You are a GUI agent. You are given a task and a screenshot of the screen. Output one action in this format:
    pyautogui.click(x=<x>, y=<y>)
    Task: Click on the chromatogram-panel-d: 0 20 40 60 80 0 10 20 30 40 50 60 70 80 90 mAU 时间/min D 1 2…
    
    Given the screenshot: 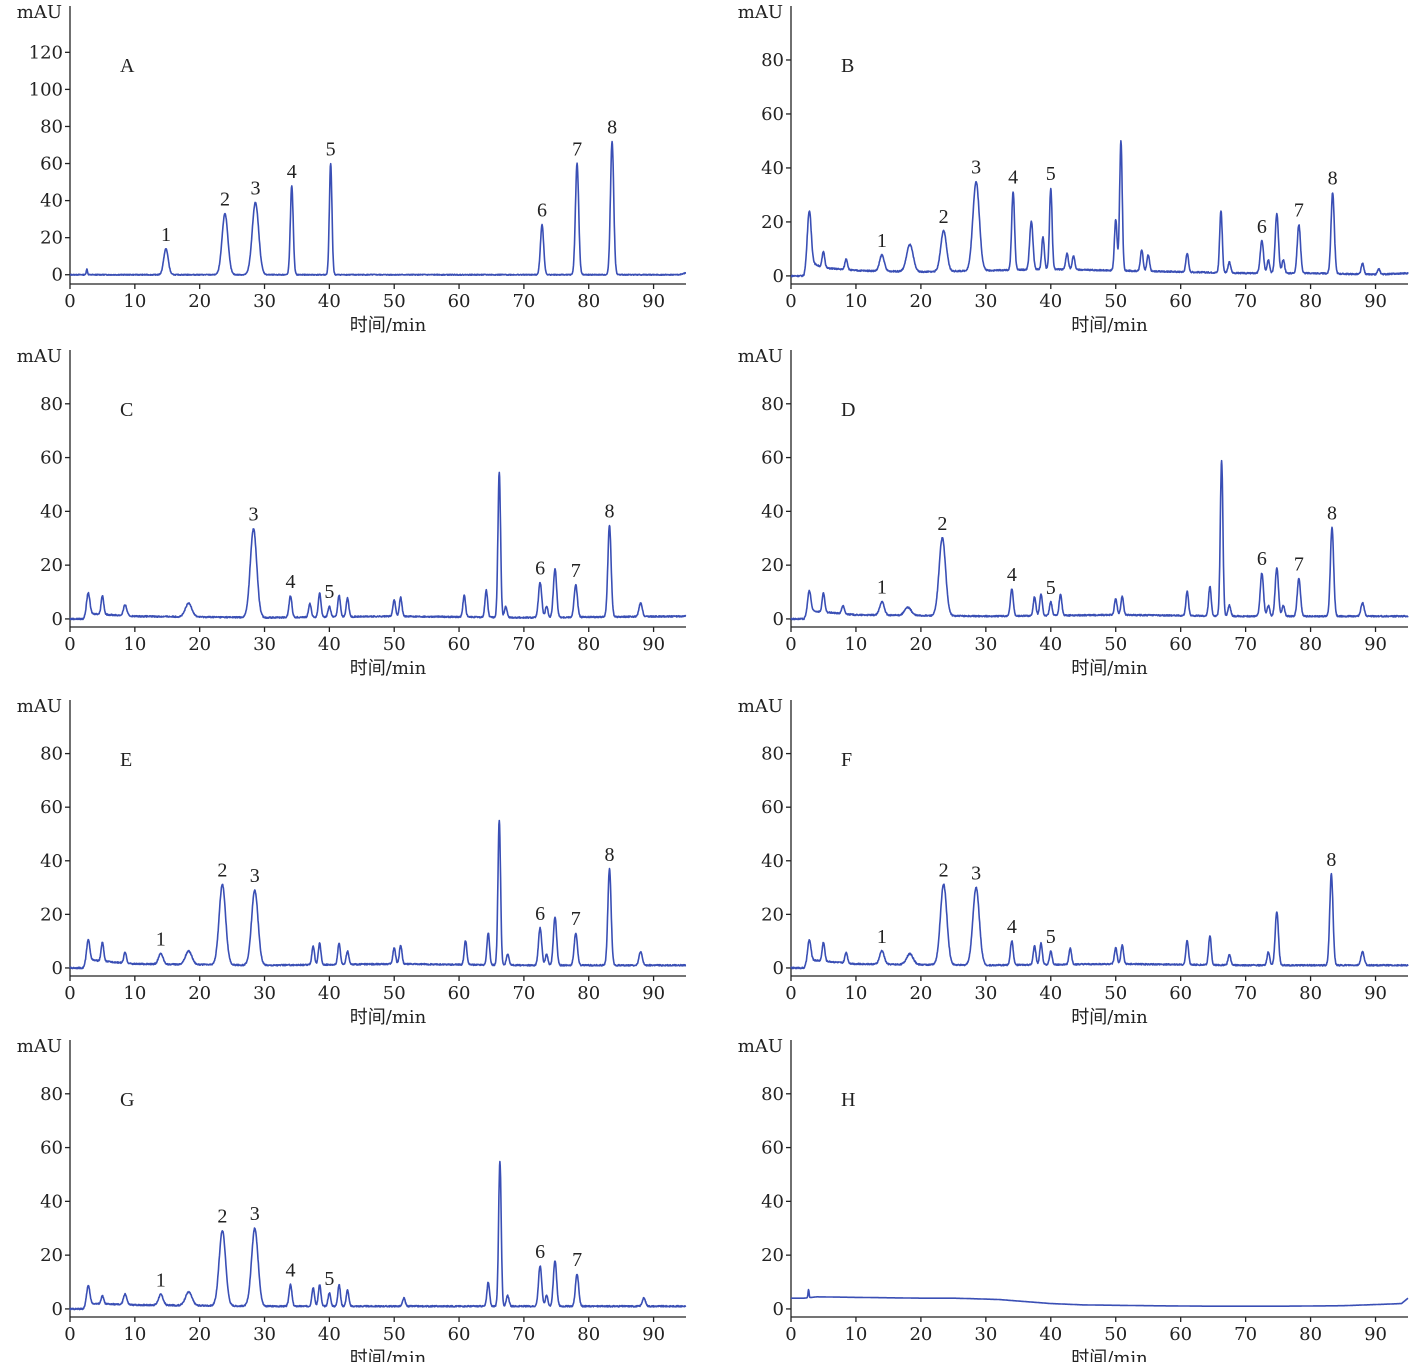 What is the action you would take?
    pyautogui.click(x=1073, y=512)
    